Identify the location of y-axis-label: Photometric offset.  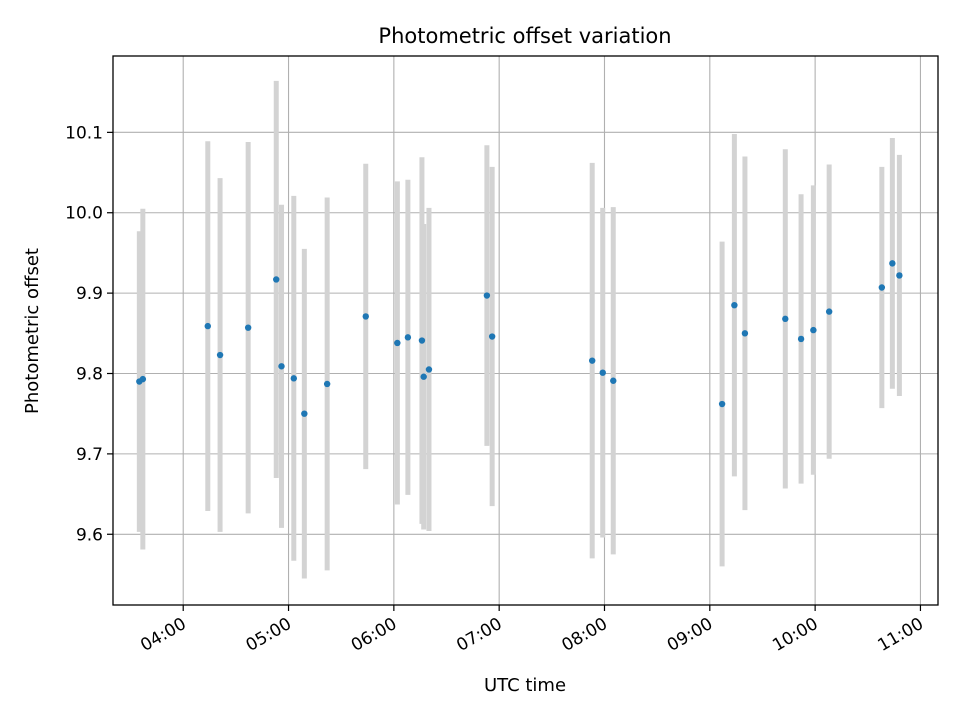
(32, 331).